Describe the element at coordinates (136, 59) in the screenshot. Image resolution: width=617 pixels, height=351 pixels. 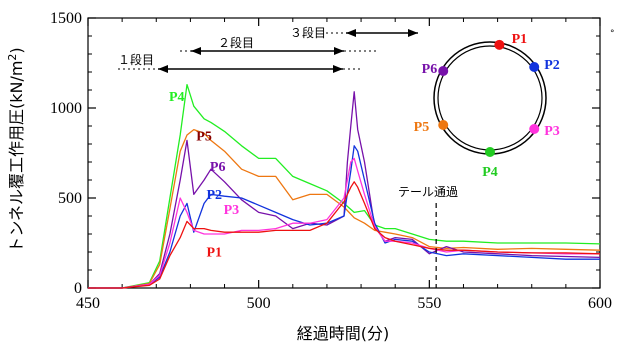
I see `stage1-label: １段目` at that location.